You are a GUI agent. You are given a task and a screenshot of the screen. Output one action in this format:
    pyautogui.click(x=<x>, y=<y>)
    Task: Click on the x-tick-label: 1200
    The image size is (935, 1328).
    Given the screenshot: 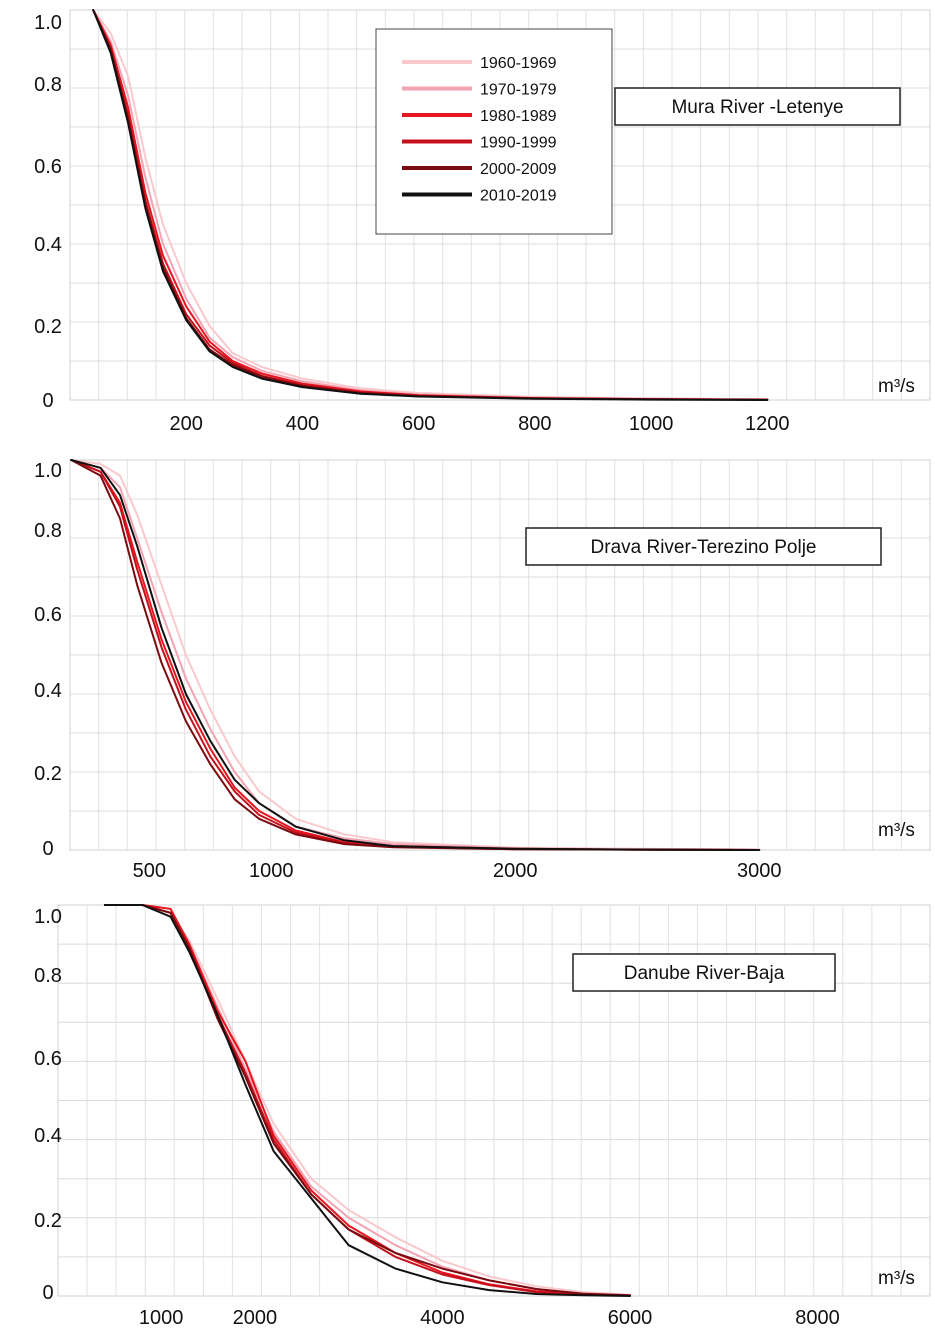 What is the action you would take?
    pyautogui.click(x=767, y=424)
    